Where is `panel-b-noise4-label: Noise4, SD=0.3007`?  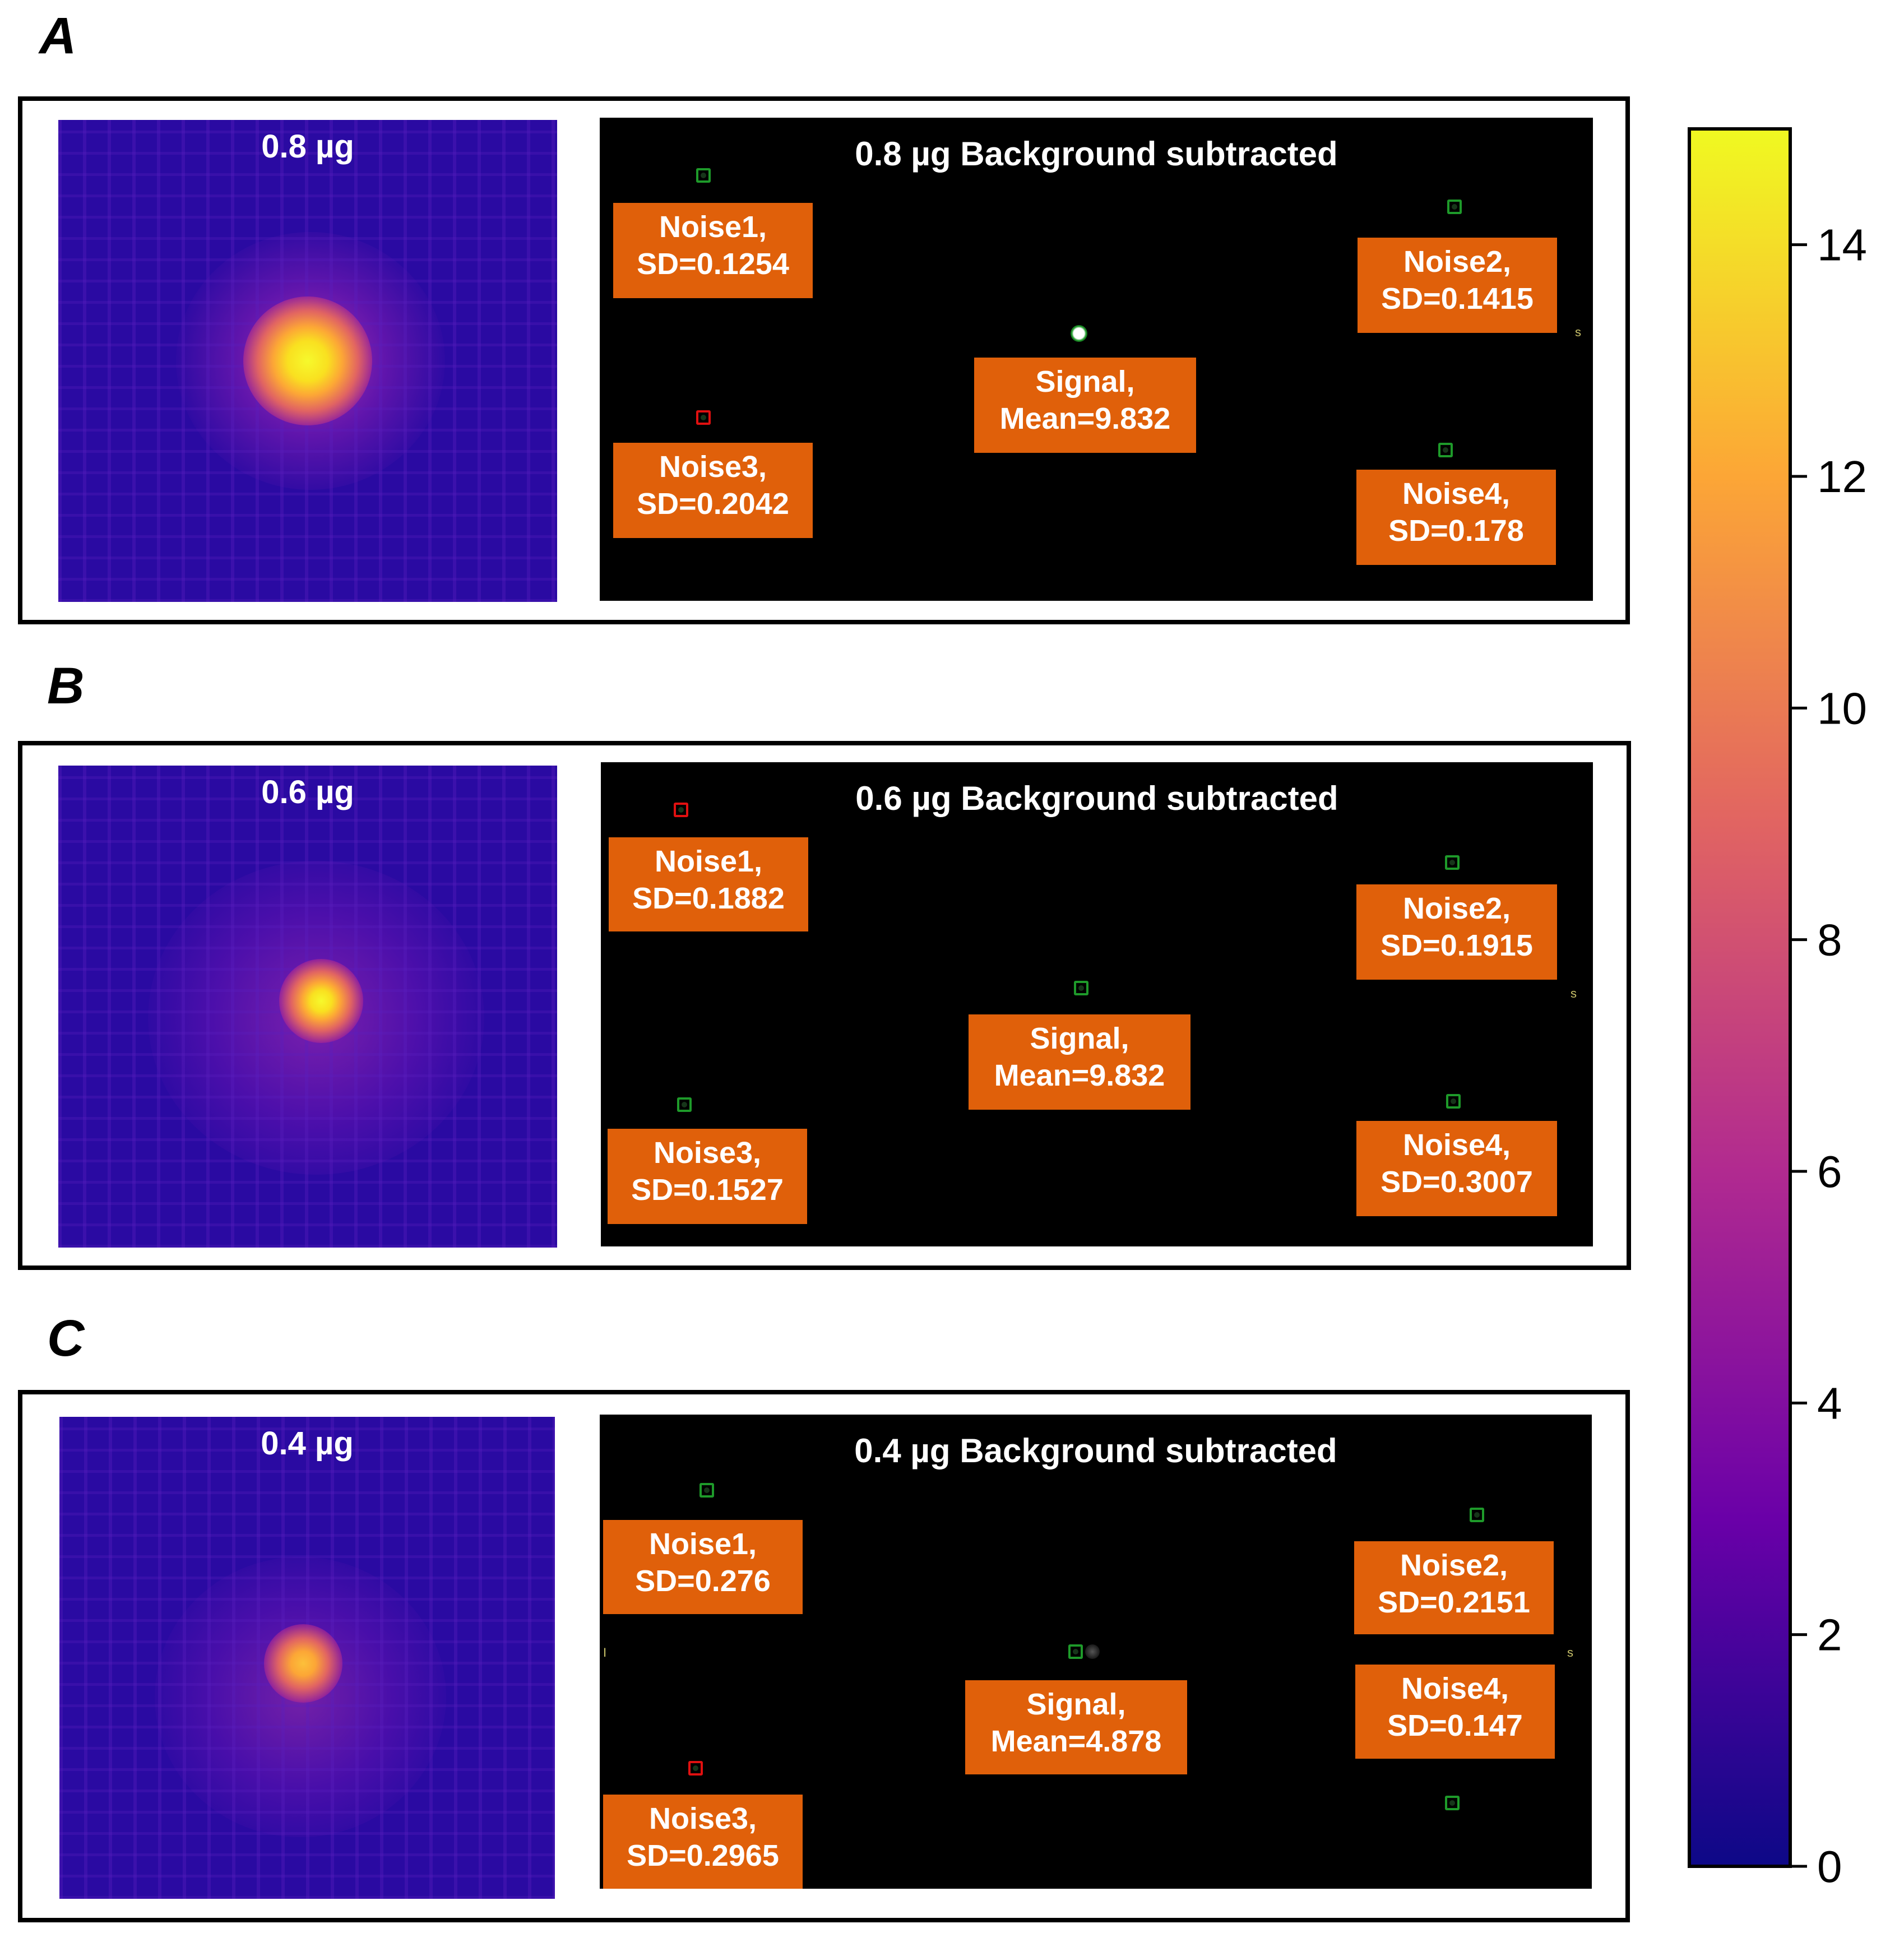
panel-b-noise4-label: Noise4, SD=0.3007 is located at coordinates (1457, 1168).